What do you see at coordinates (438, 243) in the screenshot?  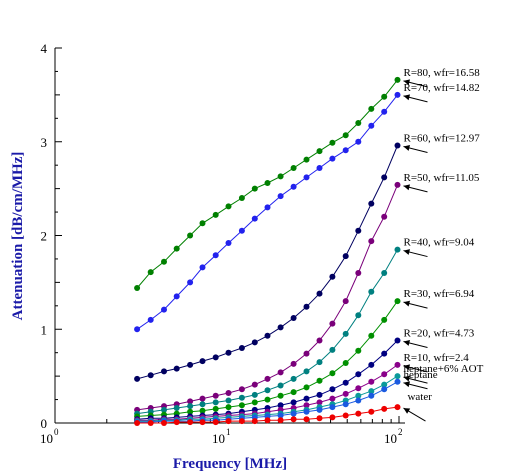 I see `annotation-label: R=40, wfr=9.04` at bounding box center [438, 243].